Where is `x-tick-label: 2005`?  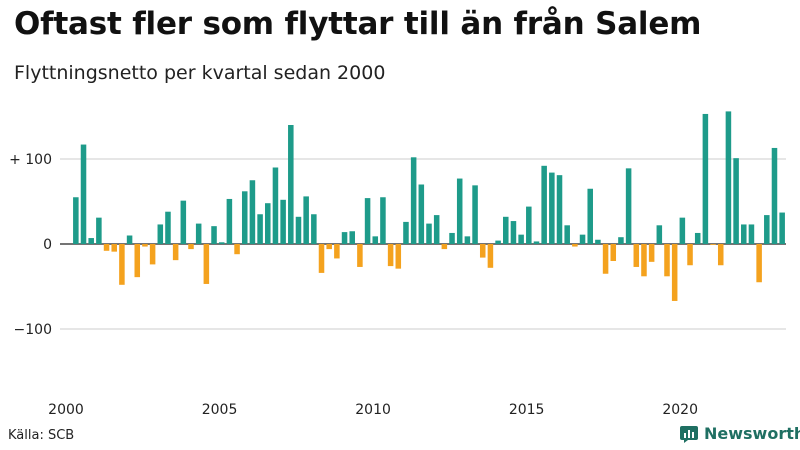
x-tick-label: 2005 is located at coordinates (220, 410).